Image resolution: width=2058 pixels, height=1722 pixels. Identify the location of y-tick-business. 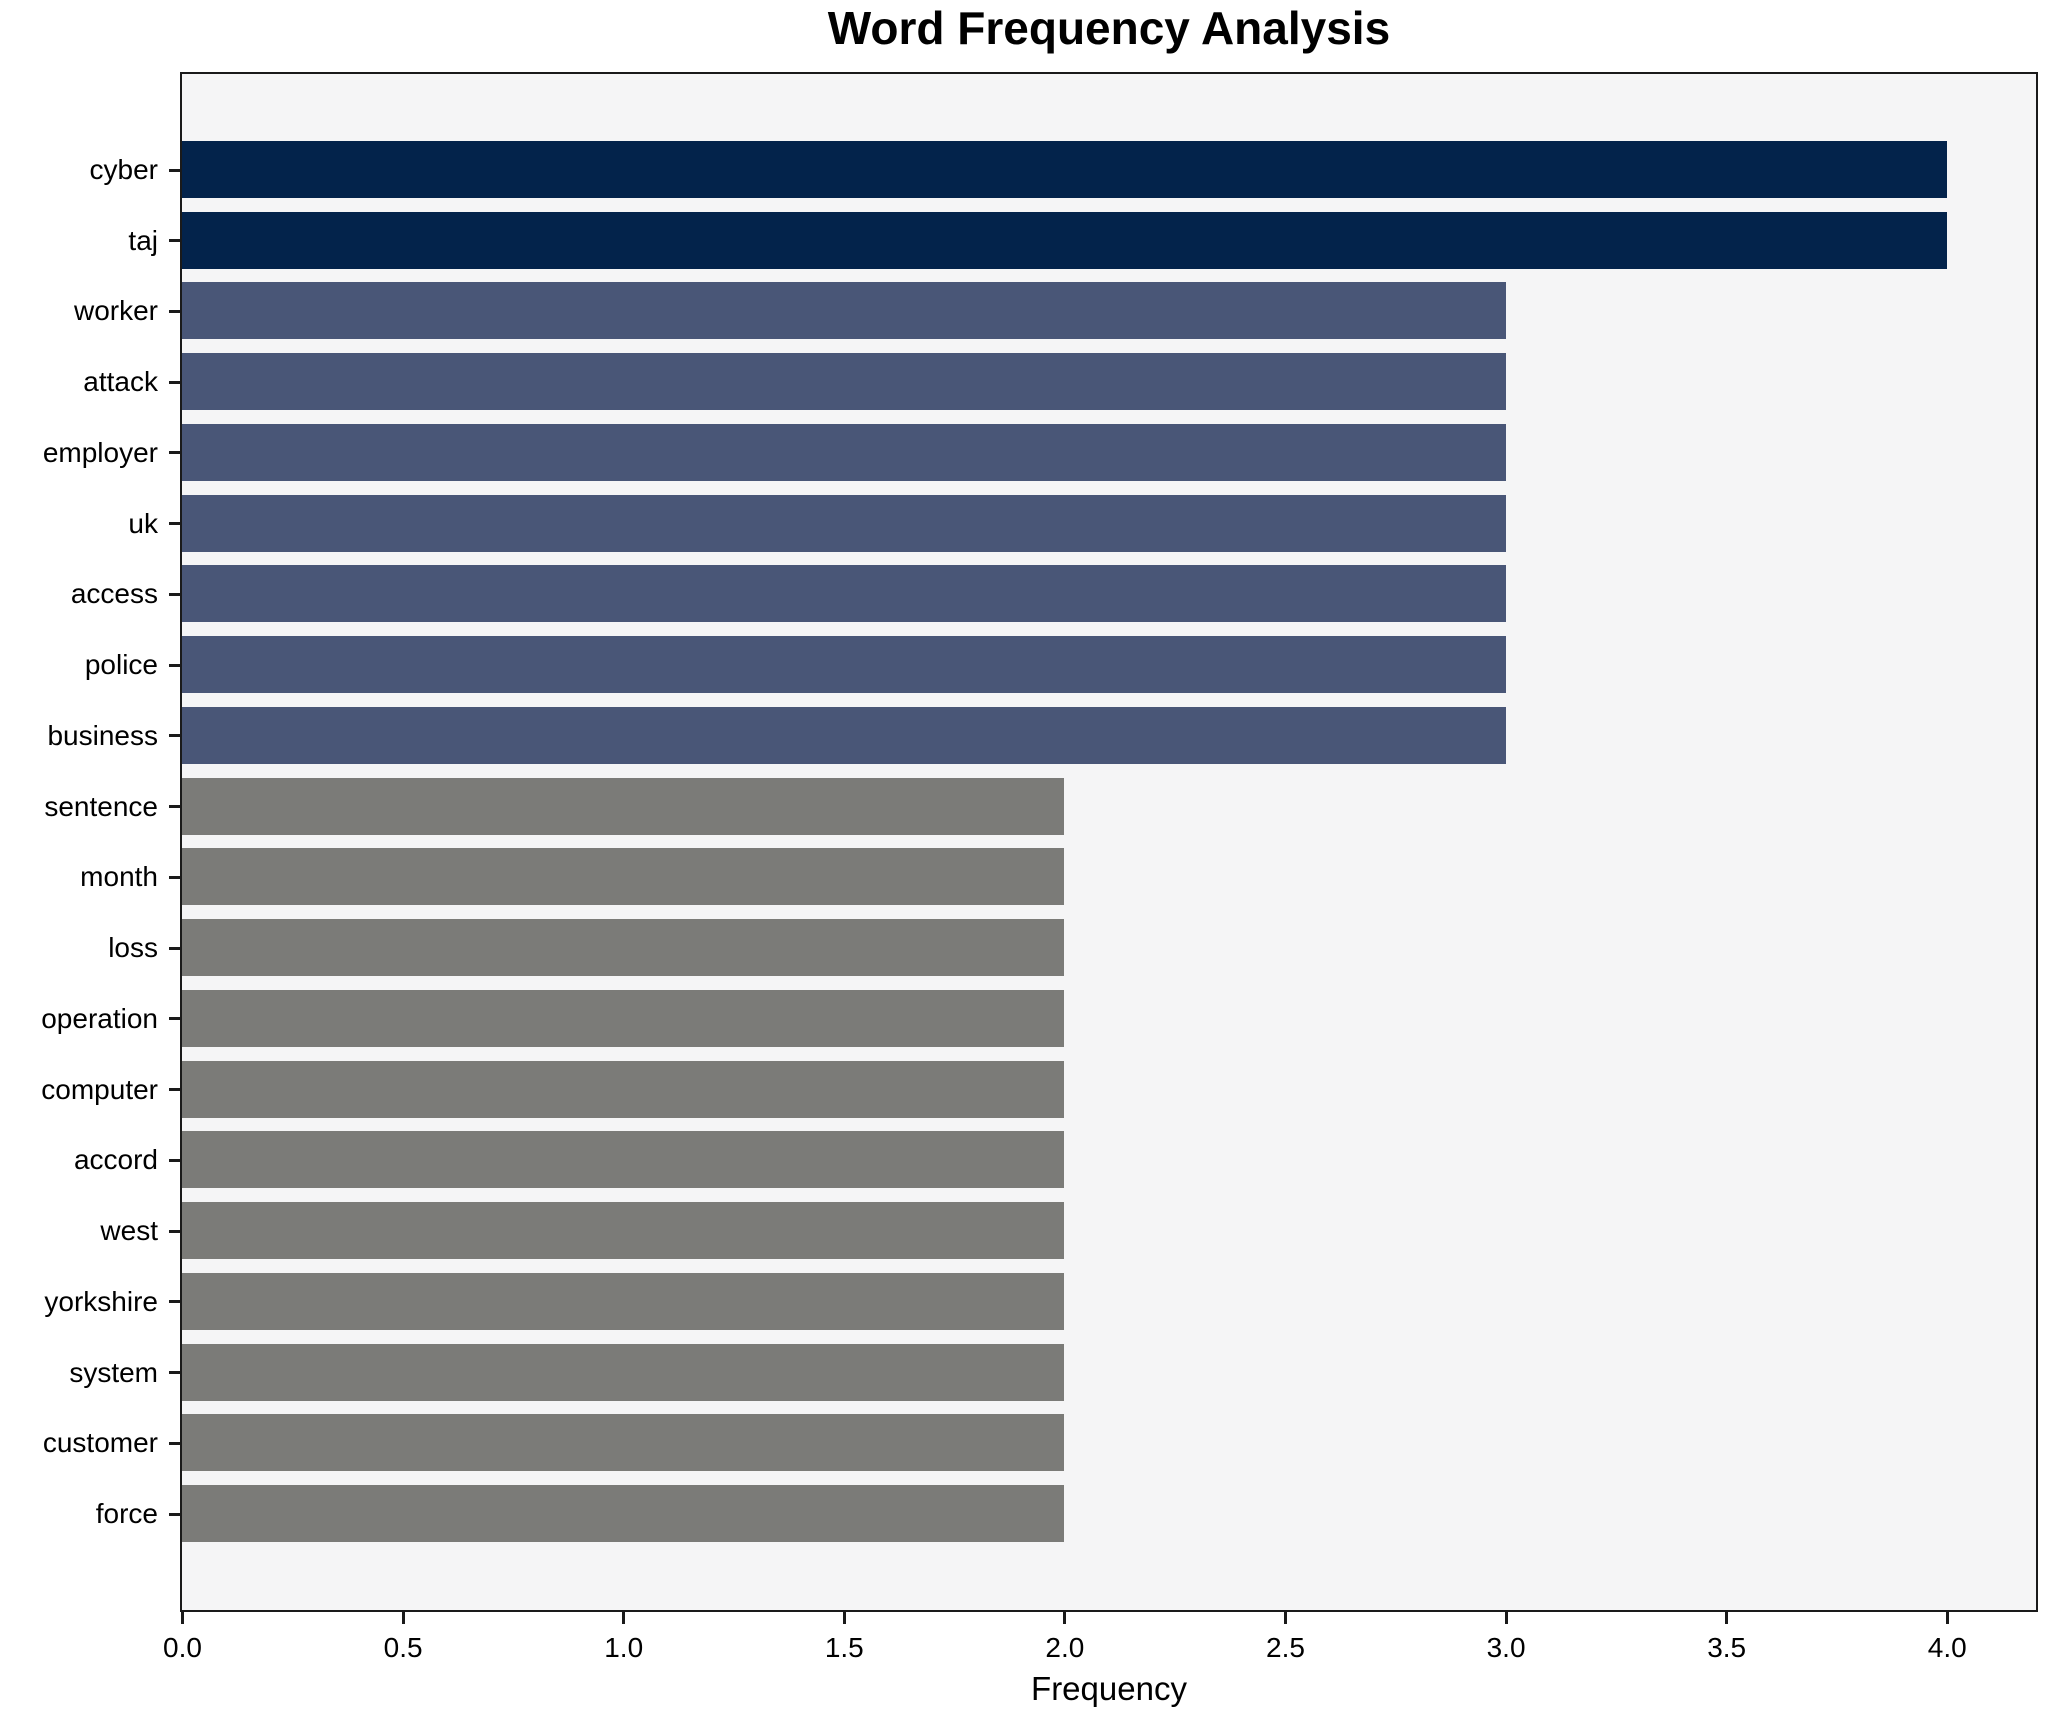
(174, 736).